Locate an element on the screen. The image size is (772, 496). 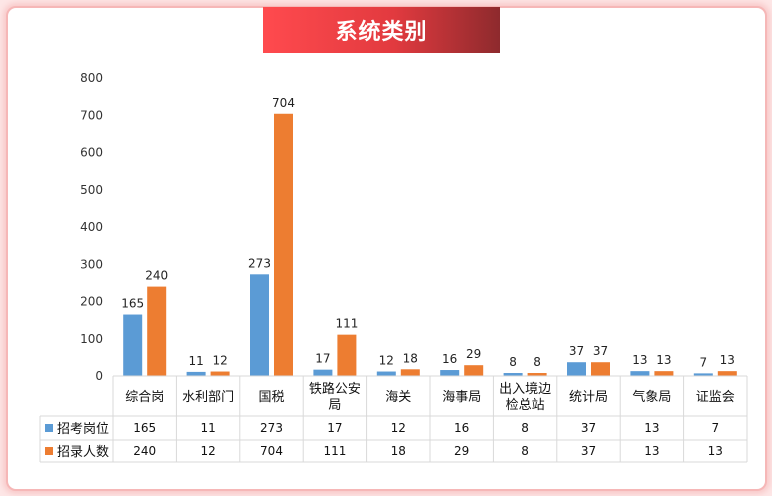
y-tick-label: 200 is located at coordinates (91, 302).